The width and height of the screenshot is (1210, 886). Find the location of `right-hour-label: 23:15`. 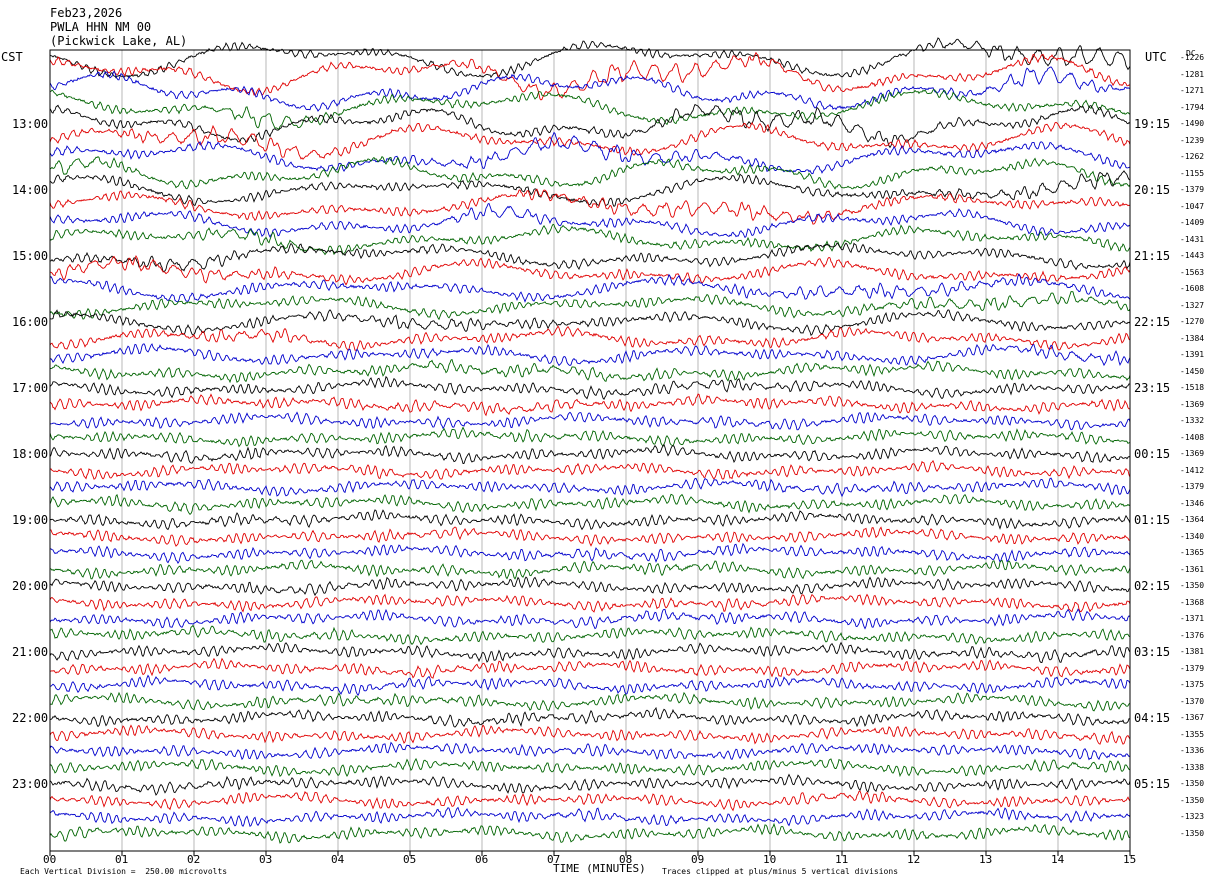

right-hour-label: 23:15 is located at coordinates (1152, 388).